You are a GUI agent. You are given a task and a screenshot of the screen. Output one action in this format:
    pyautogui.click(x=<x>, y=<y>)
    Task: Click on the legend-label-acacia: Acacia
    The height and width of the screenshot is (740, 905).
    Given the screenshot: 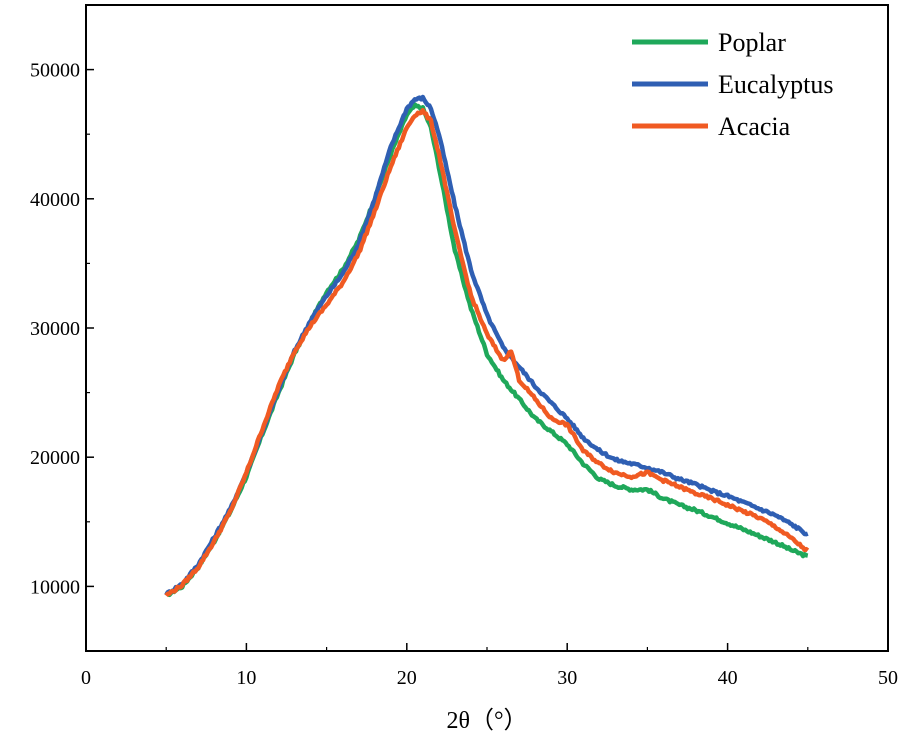 What is the action you would take?
    pyautogui.click(x=754, y=126)
    